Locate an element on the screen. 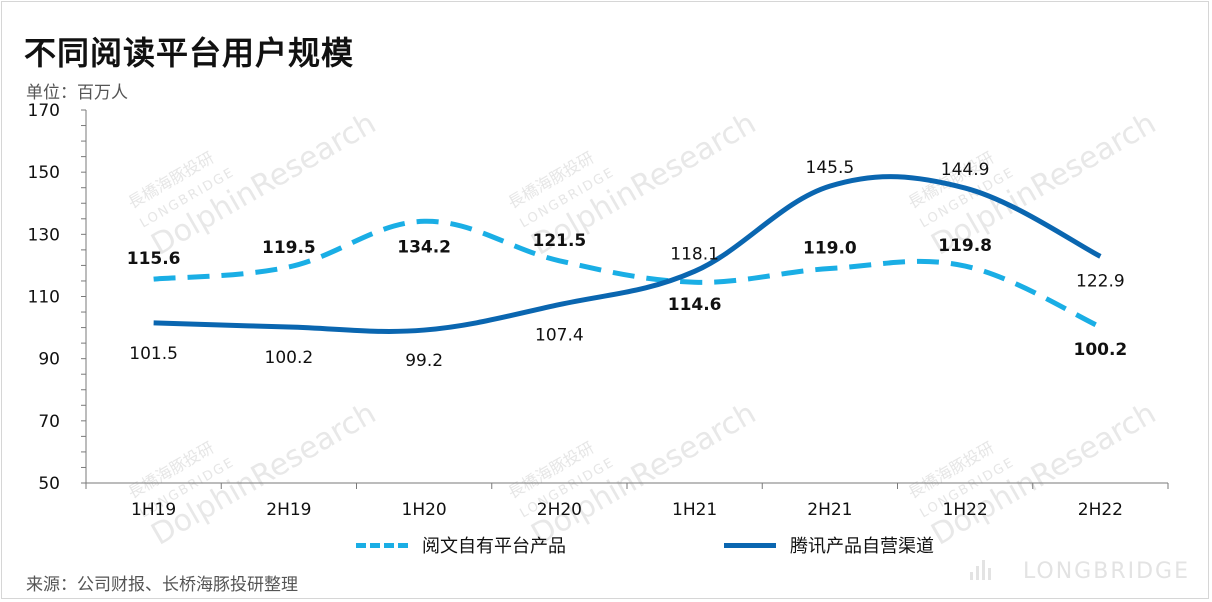  legend-item-series2: 腾讯产品自营渠道 is located at coordinates (829, 545).